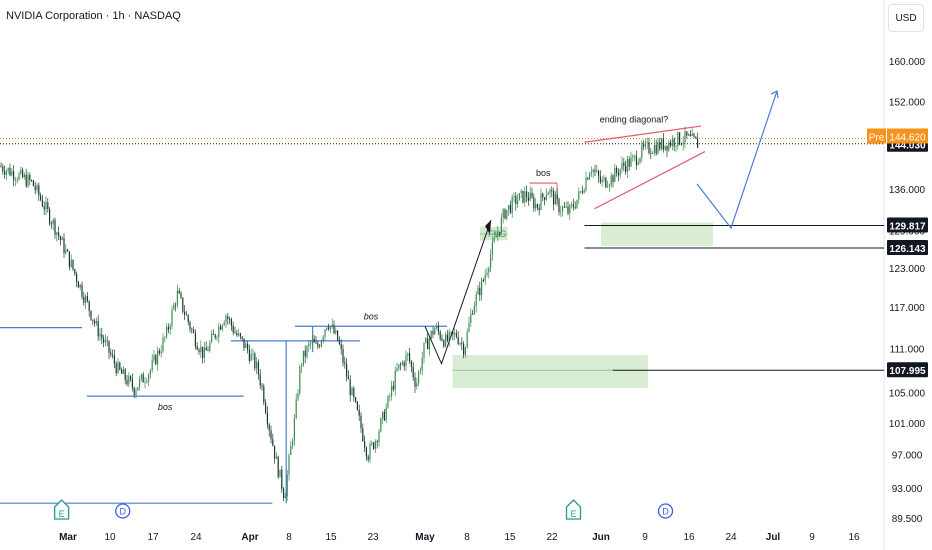 The height and width of the screenshot is (550, 932). What do you see at coordinates (62, 514) in the screenshot?
I see `earnings-label: E` at bounding box center [62, 514].